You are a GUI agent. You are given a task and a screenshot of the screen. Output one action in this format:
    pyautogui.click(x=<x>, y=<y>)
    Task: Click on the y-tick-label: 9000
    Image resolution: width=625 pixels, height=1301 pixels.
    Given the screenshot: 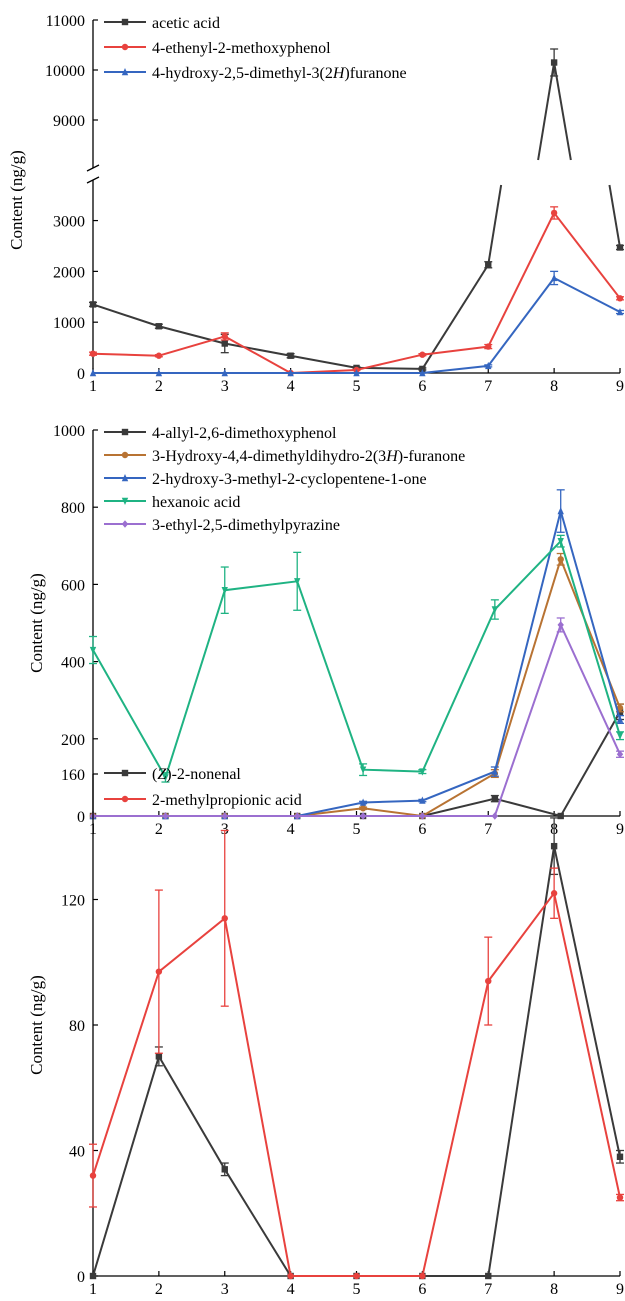 What is the action you would take?
    pyautogui.click(x=69, y=121)
    